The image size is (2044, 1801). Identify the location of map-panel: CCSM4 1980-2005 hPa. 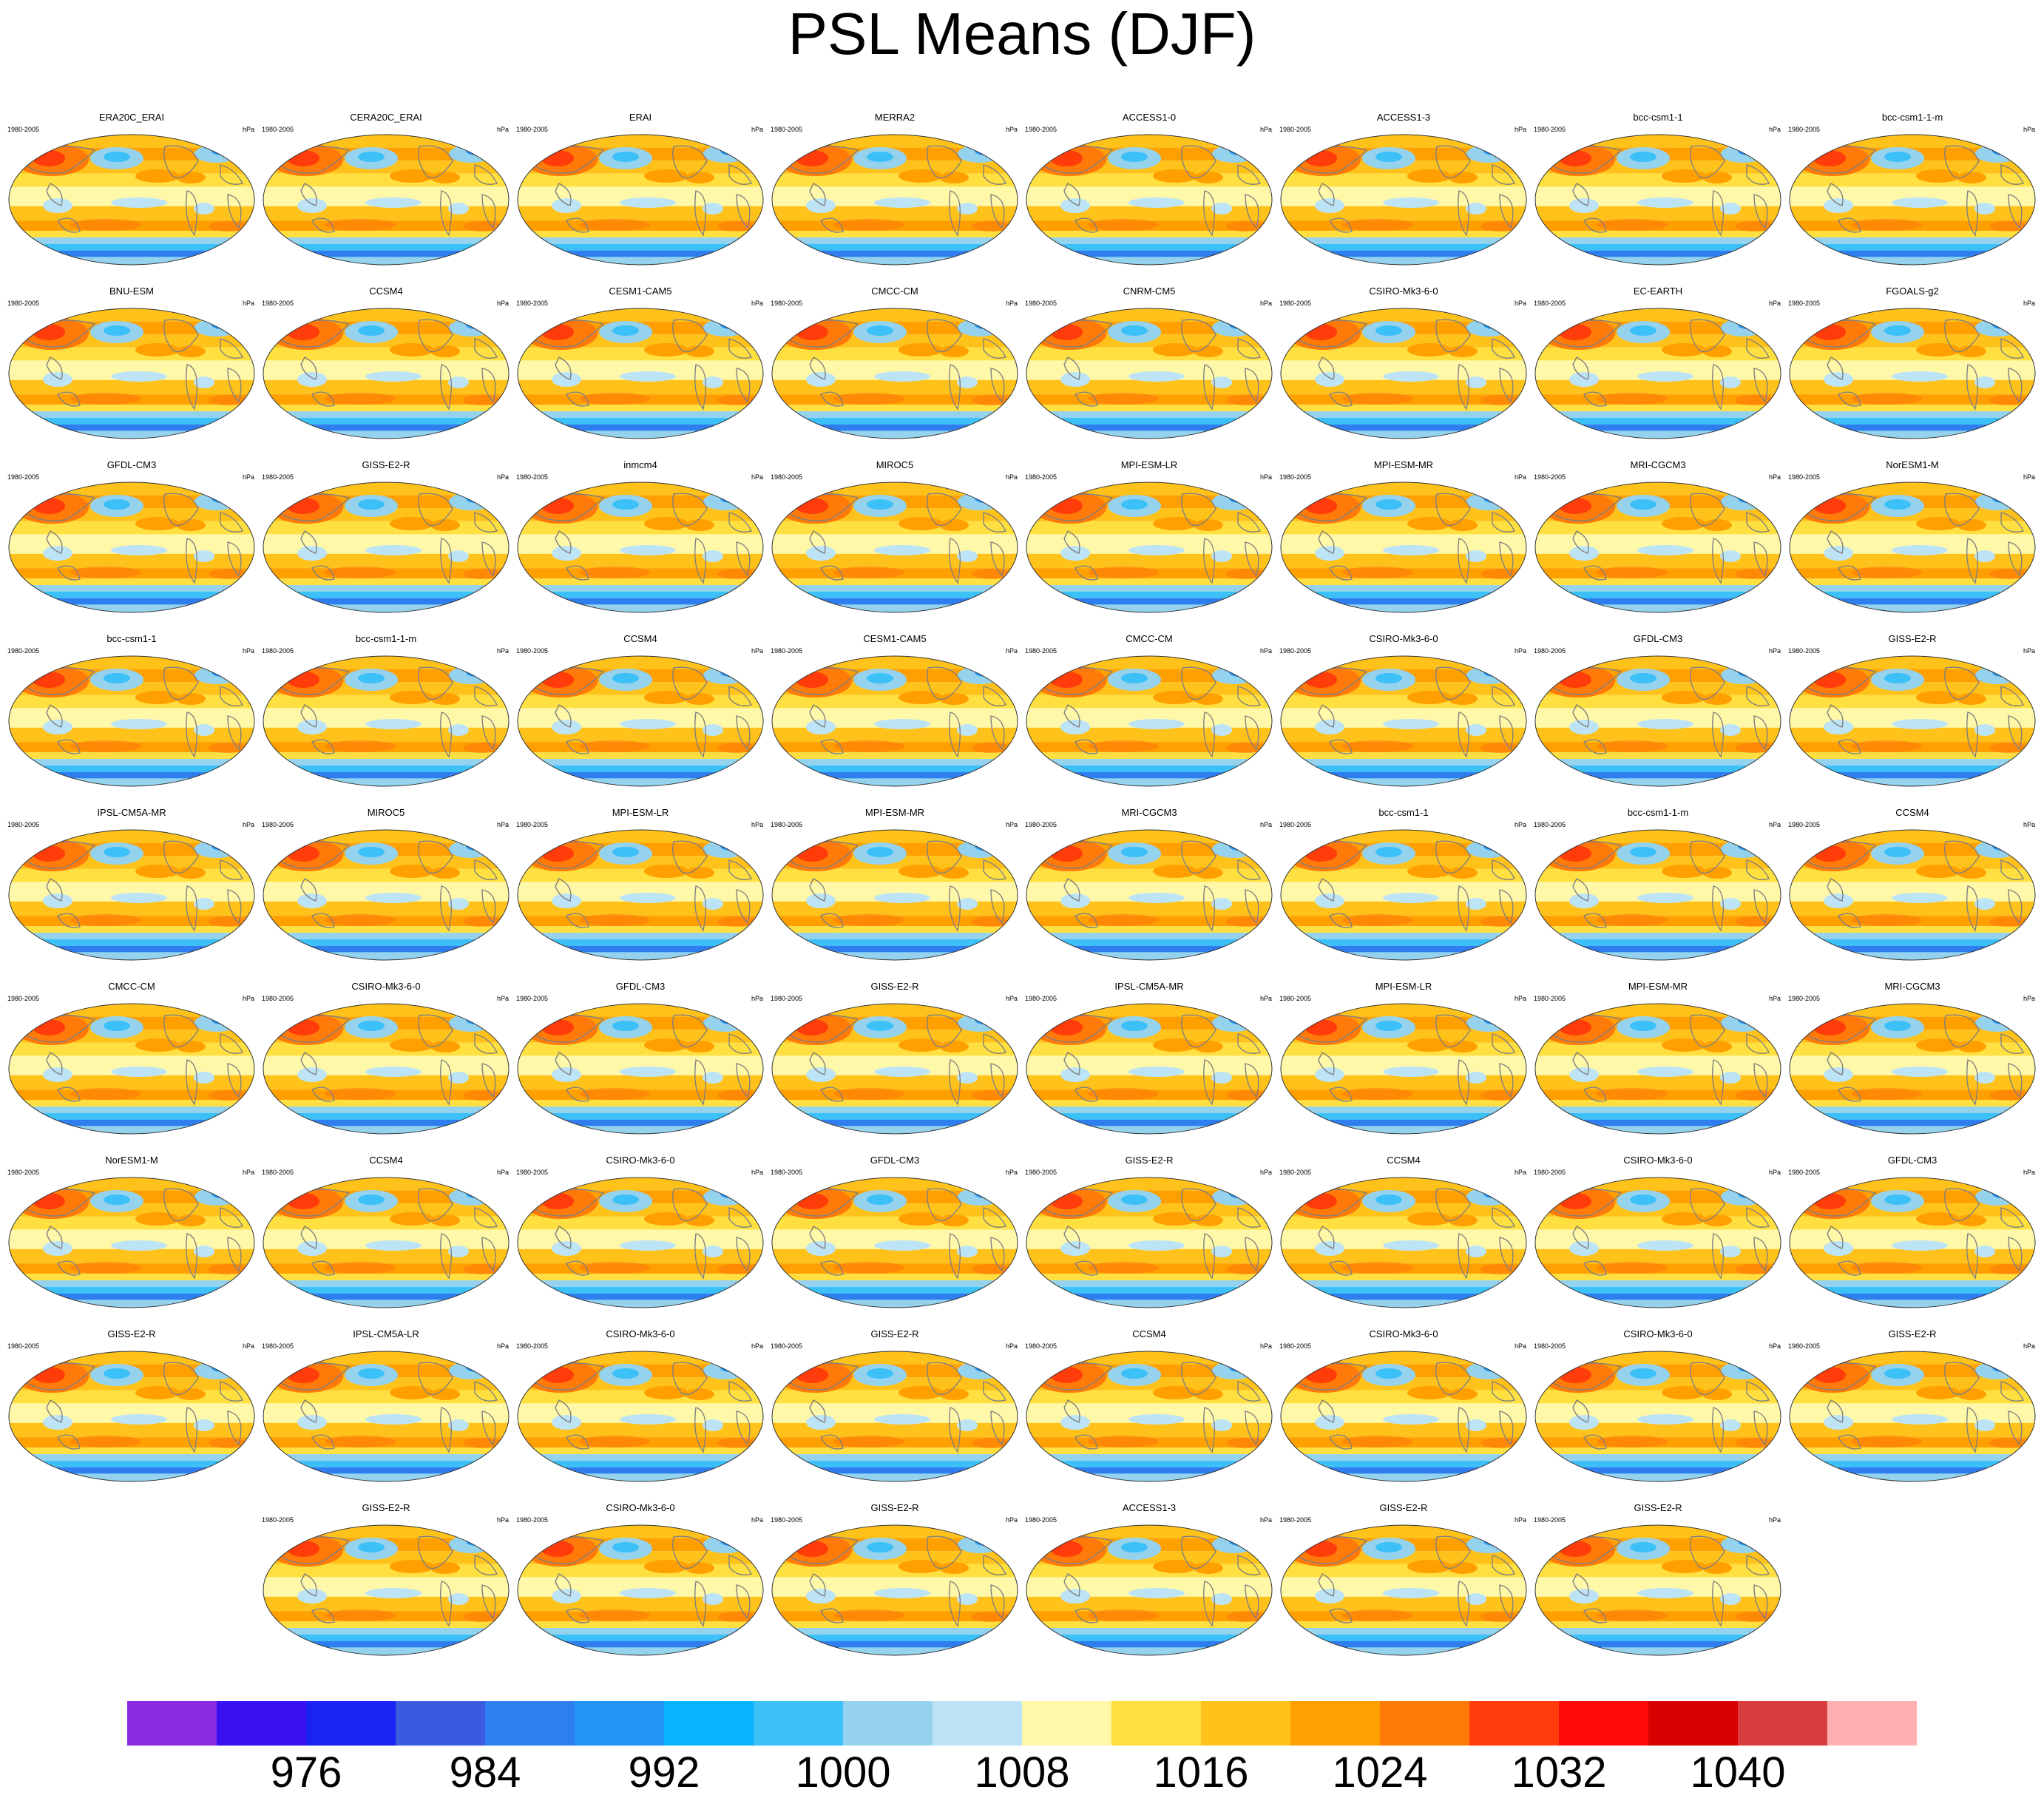
(1913, 885).